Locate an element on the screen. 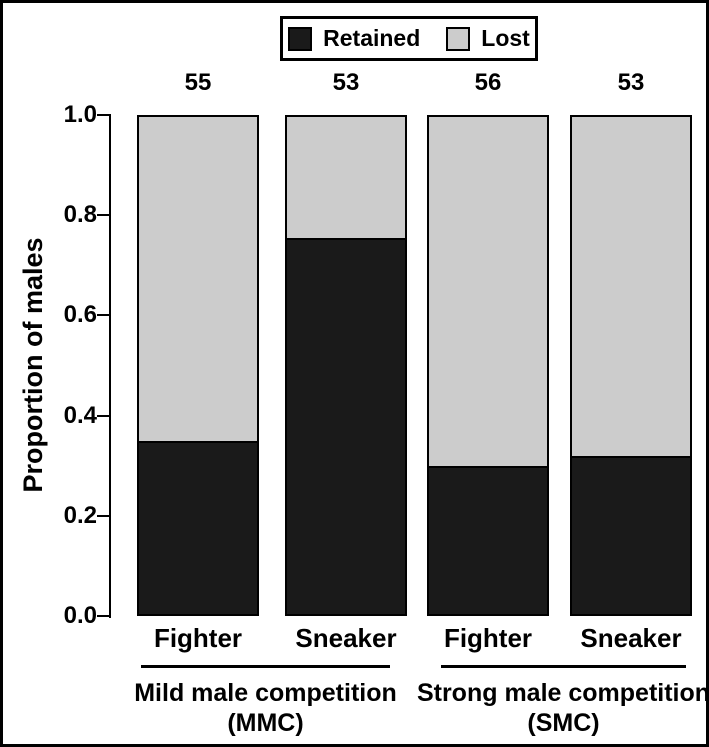  y-axis-tick-label: 1.0 is located at coordinates (80, 114).